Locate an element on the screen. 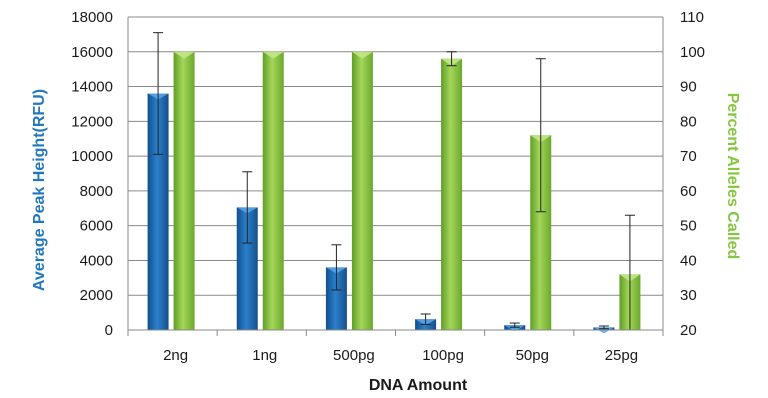 This screenshot has height=398, width=768. y-tick-label-right: 100 is located at coordinates (692, 52).